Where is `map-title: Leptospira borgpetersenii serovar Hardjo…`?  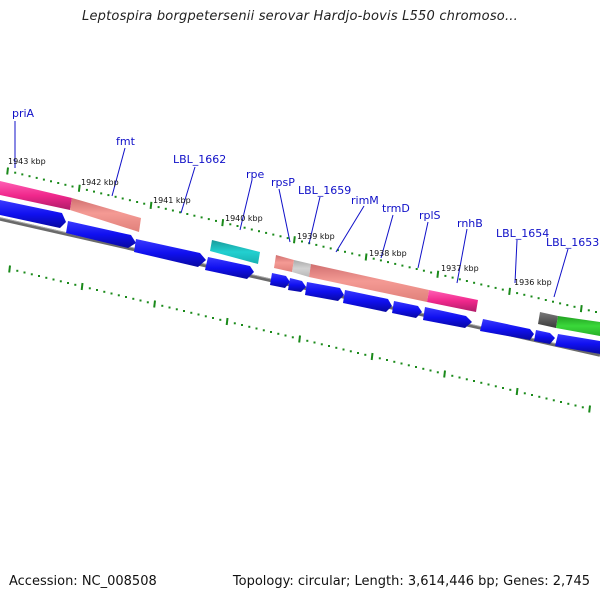
map-title: Leptospira borgpetersenii serovar Hardjo… is located at coordinates (300, 16).